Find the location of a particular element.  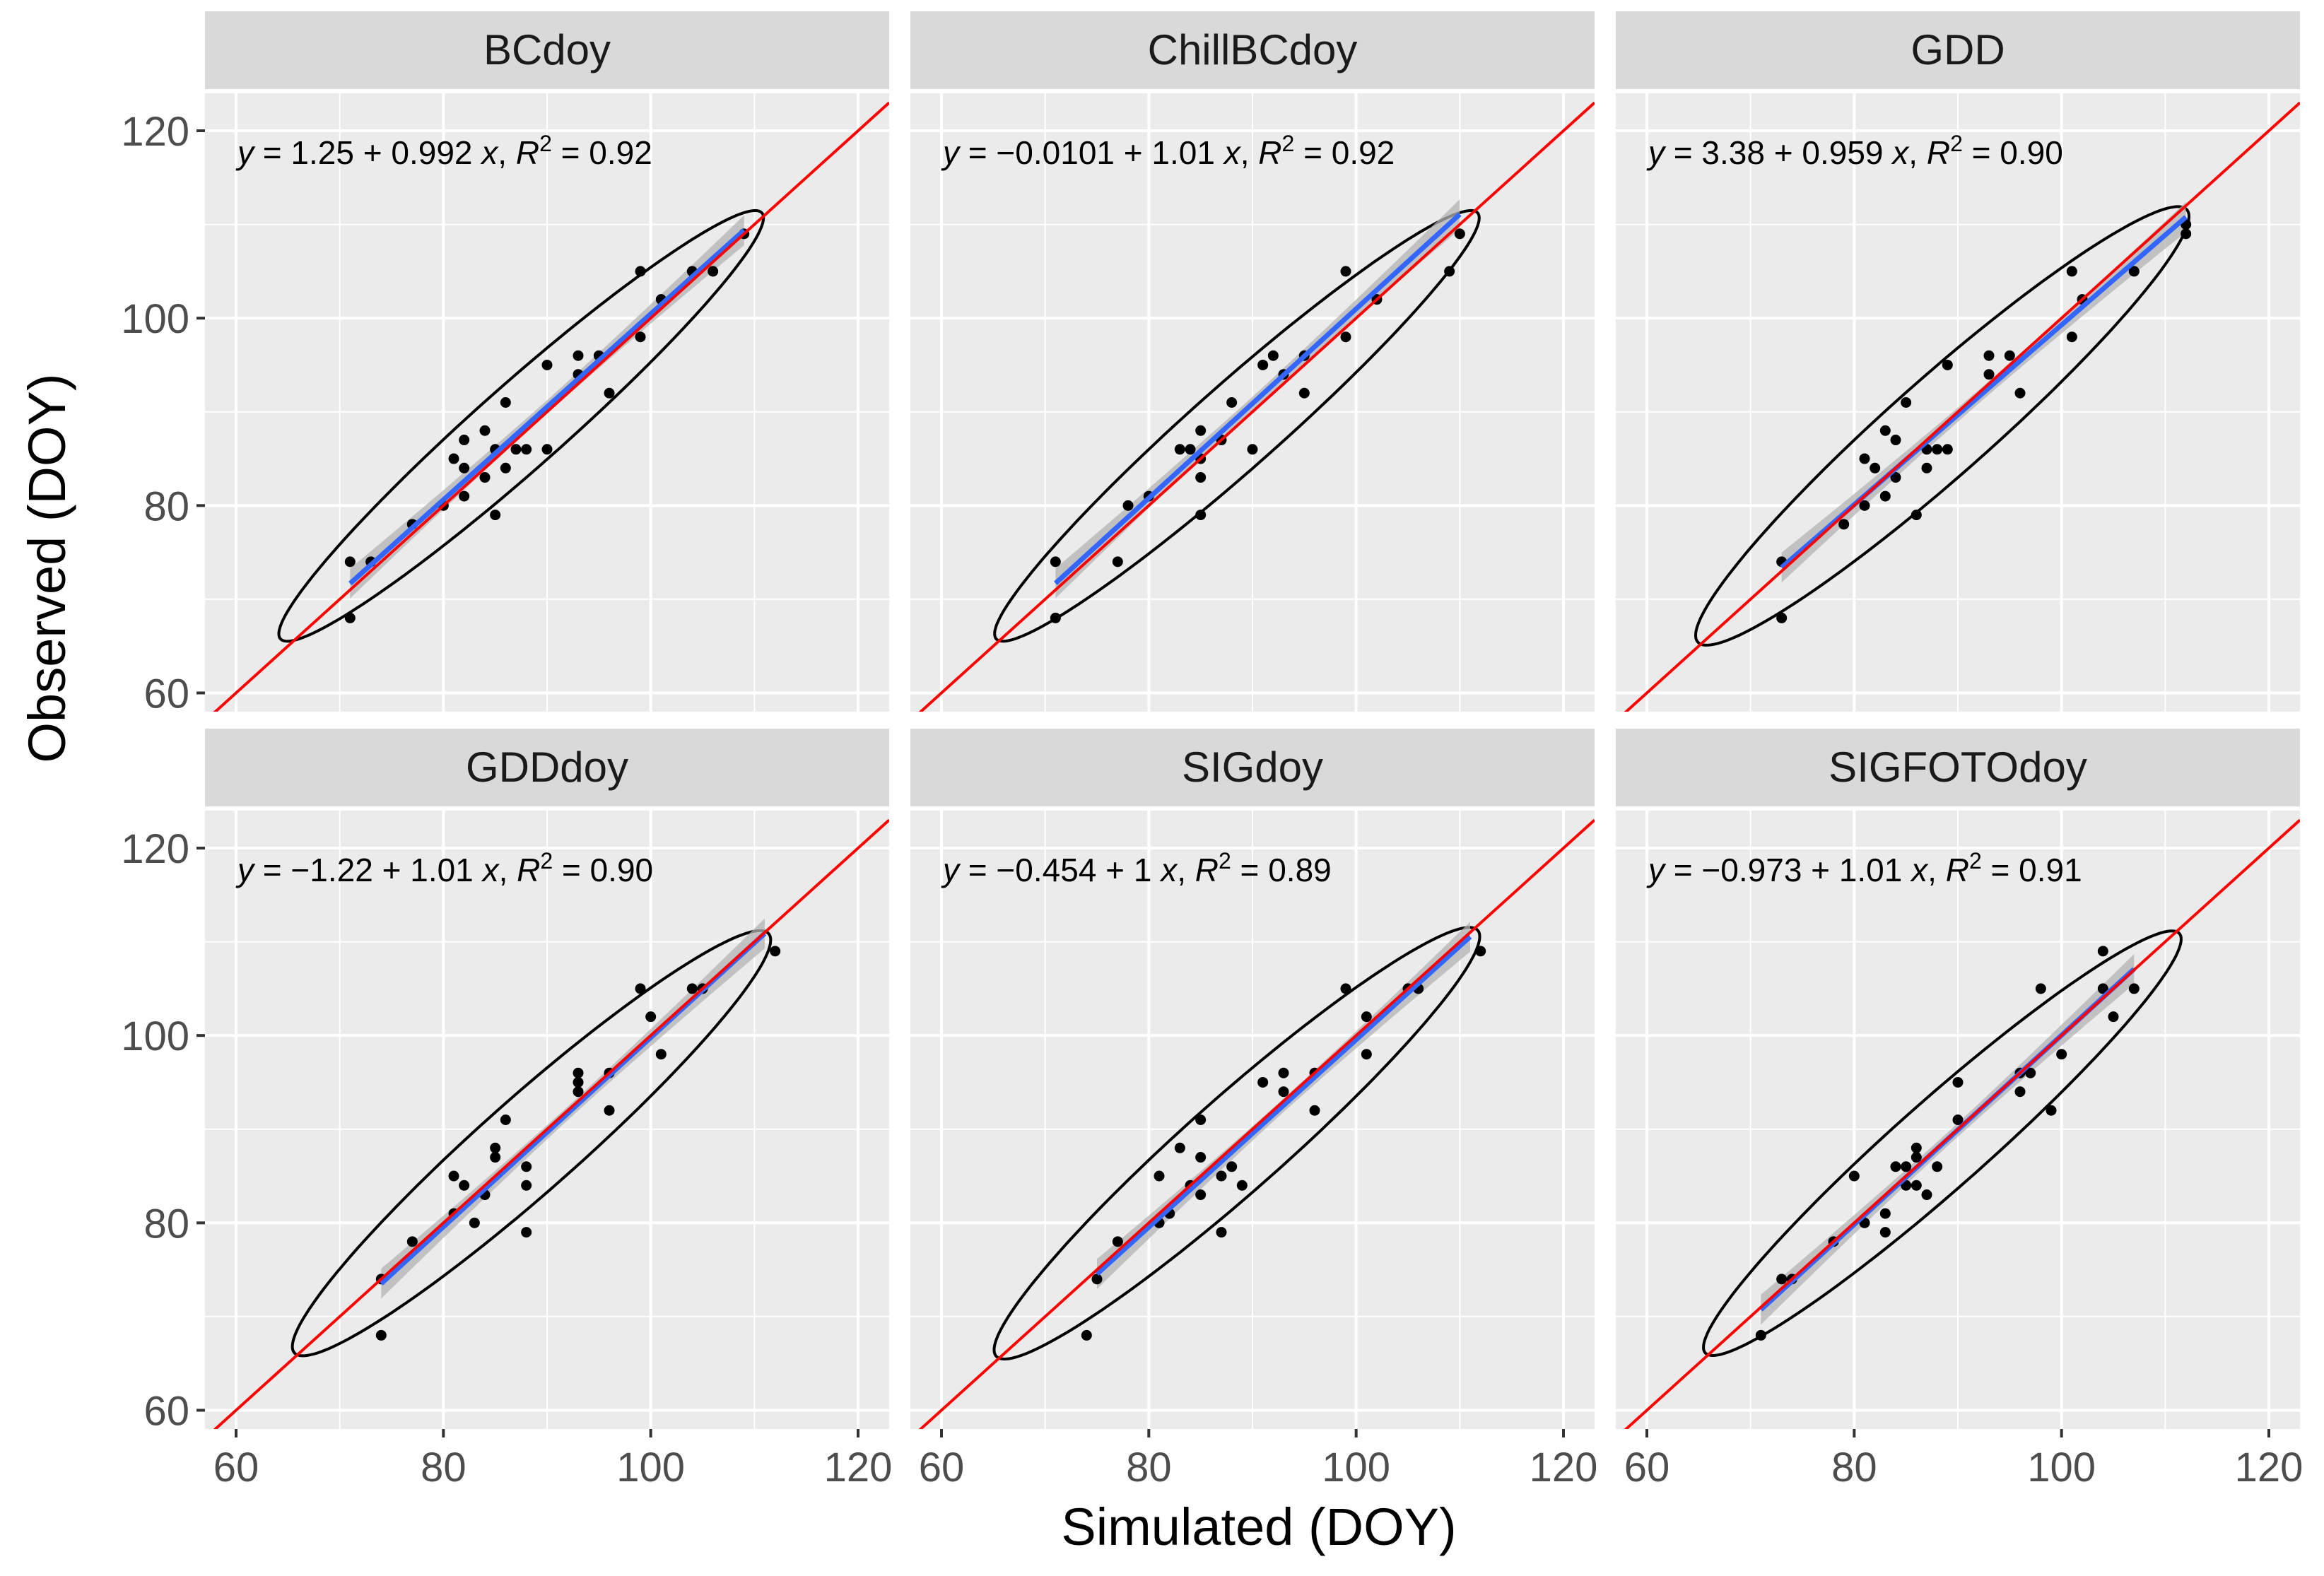

facet-title: BCdoy is located at coordinates (547, 49).